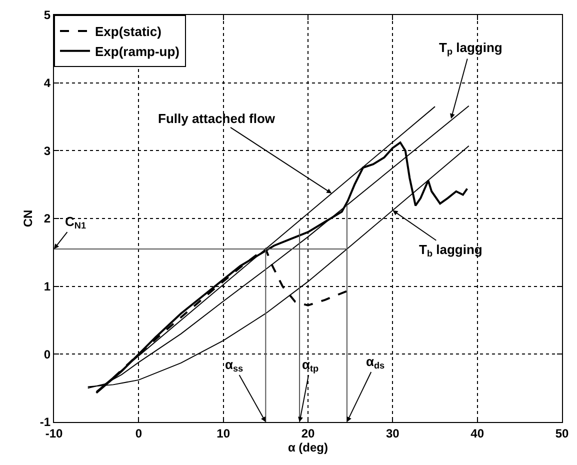 Image resolution: width=577 pixels, height=465 pixels. Describe the element at coordinates (47, 219) in the screenshot. I see `y-tick-label: 2` at that location.